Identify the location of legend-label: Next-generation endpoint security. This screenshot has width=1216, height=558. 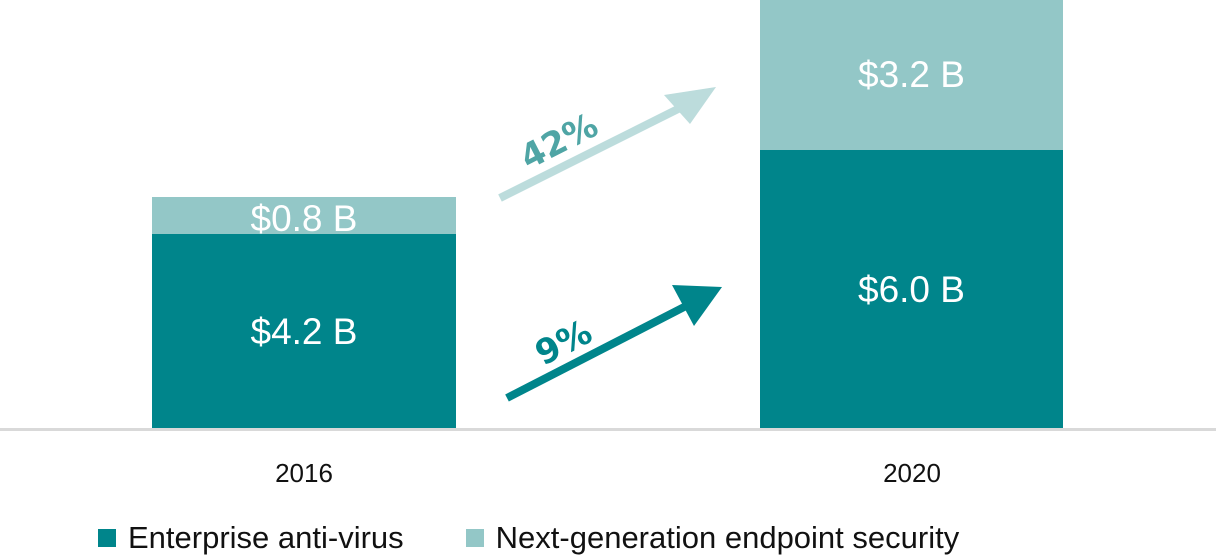
(727, 537).